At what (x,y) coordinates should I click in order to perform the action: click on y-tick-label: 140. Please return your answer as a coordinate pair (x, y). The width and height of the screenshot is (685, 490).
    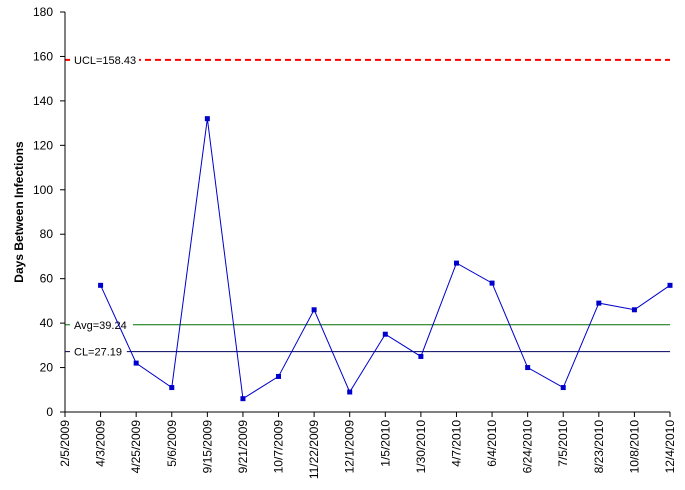
    Looking at the image, I should click on (43, 101).